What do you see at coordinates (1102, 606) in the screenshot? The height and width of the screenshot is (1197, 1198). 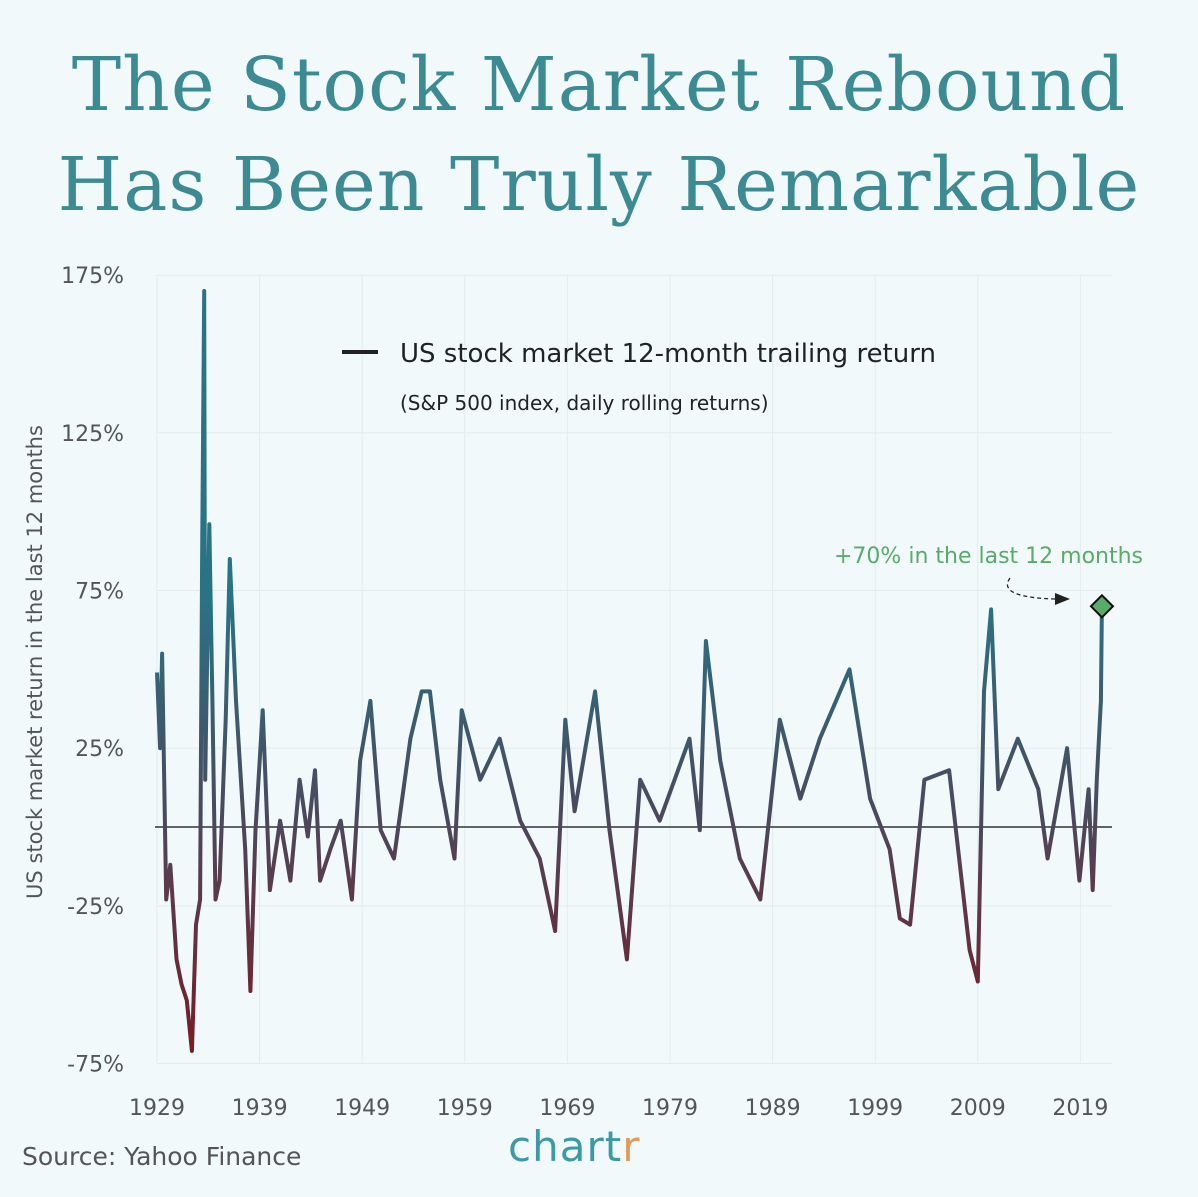 I see `annotation-marker` at bounding box center [1102, 606].